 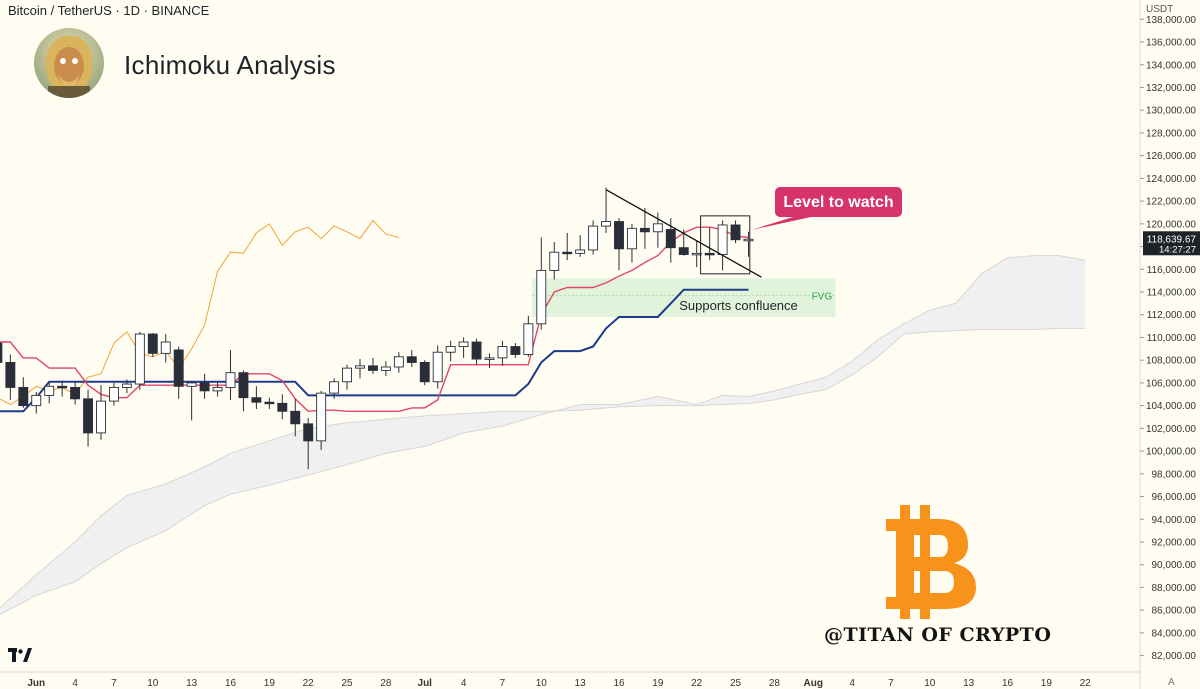 What do you see at coordinates (1174, 588) in the screenshot?
I see `y-tick-label: 88,000.00` at bounding box center [1174, 588].